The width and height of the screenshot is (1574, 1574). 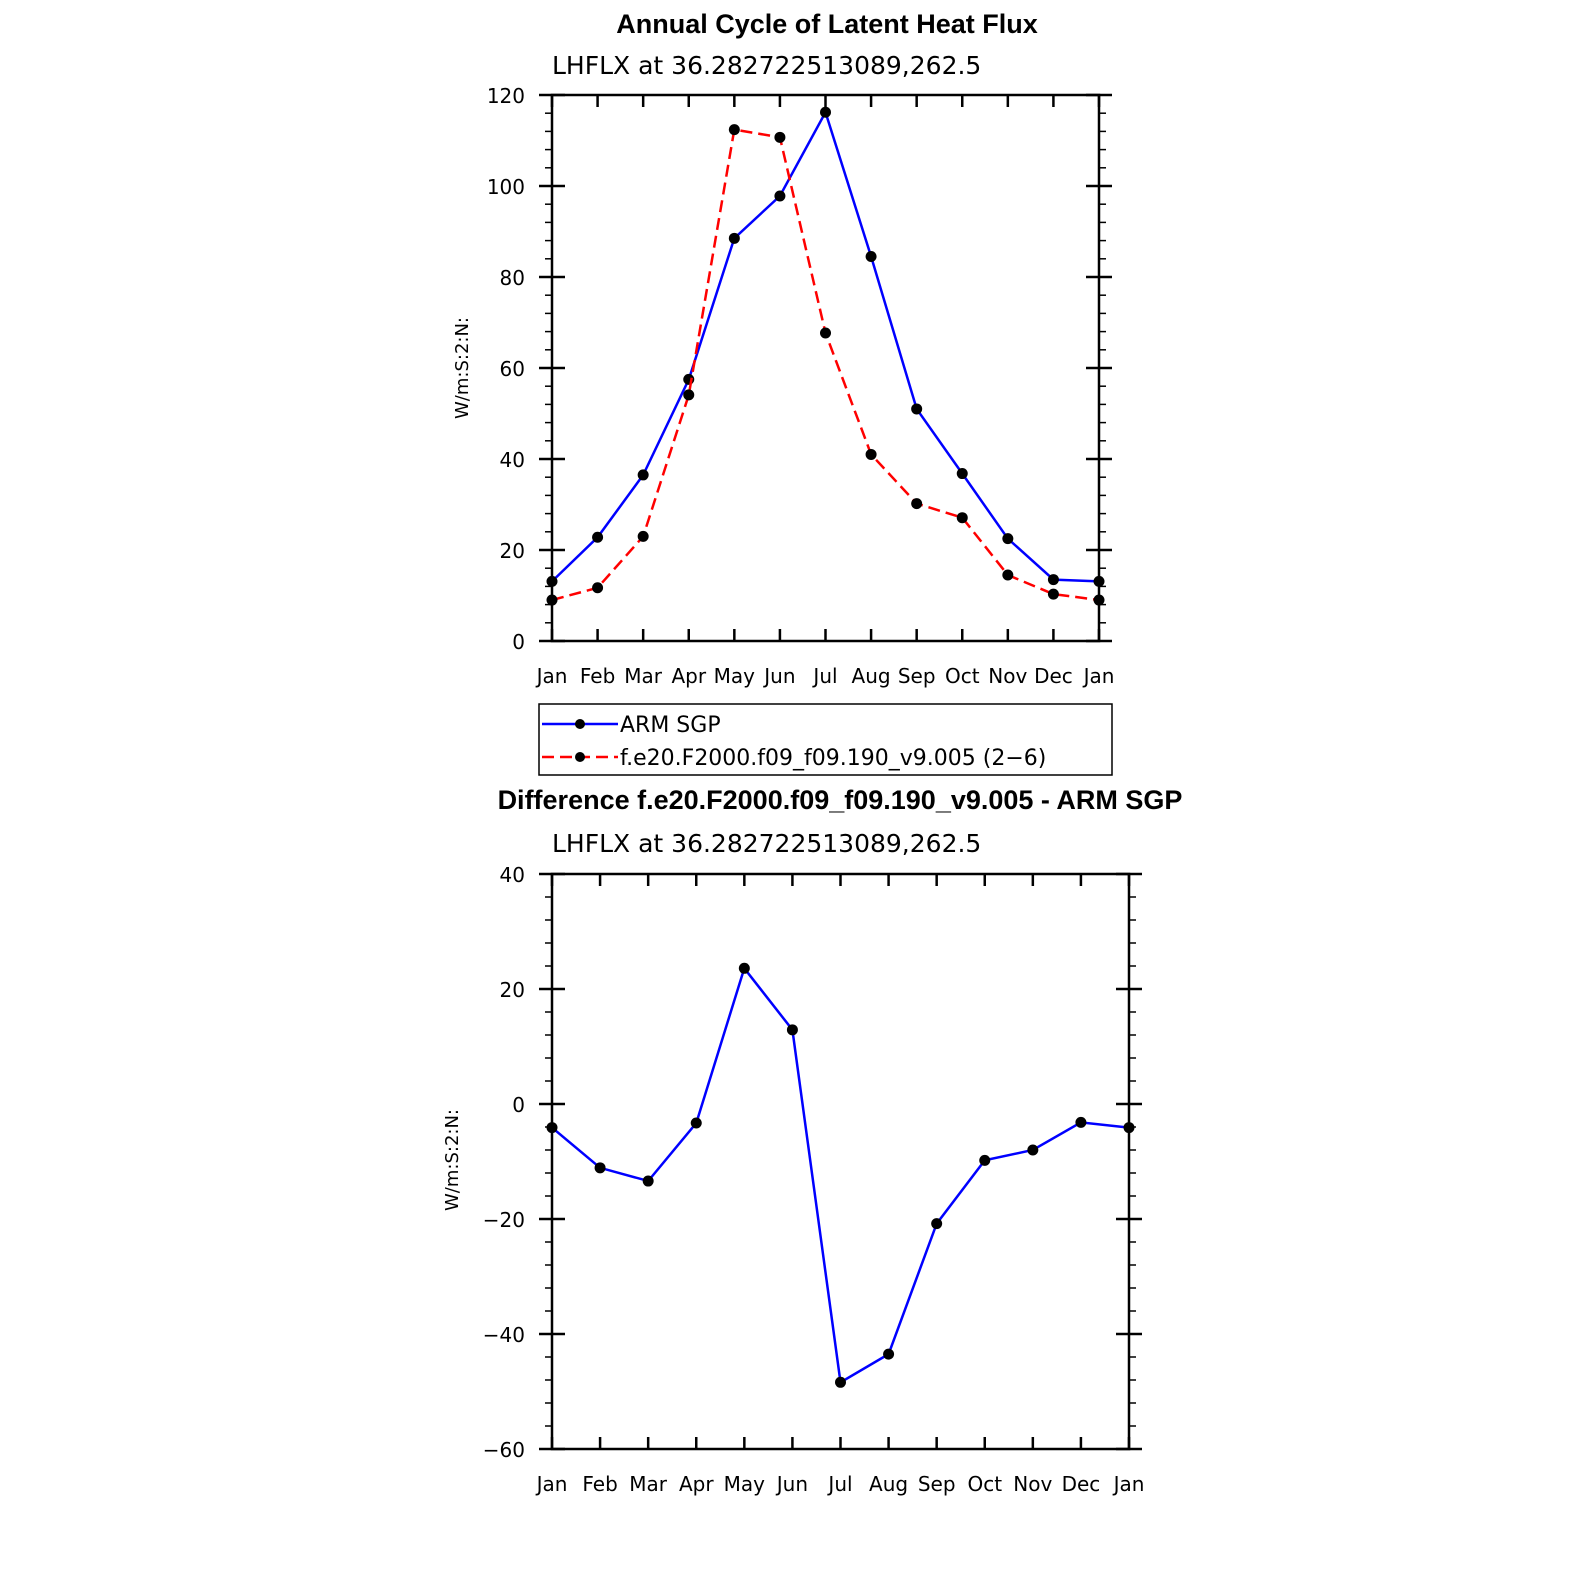 What do you see at coordinates (766, 843) in the screenshot?
I see `panel2-subtitle: LHFLX at 36.282722513089,262.5` at bounding box center [766, 843].